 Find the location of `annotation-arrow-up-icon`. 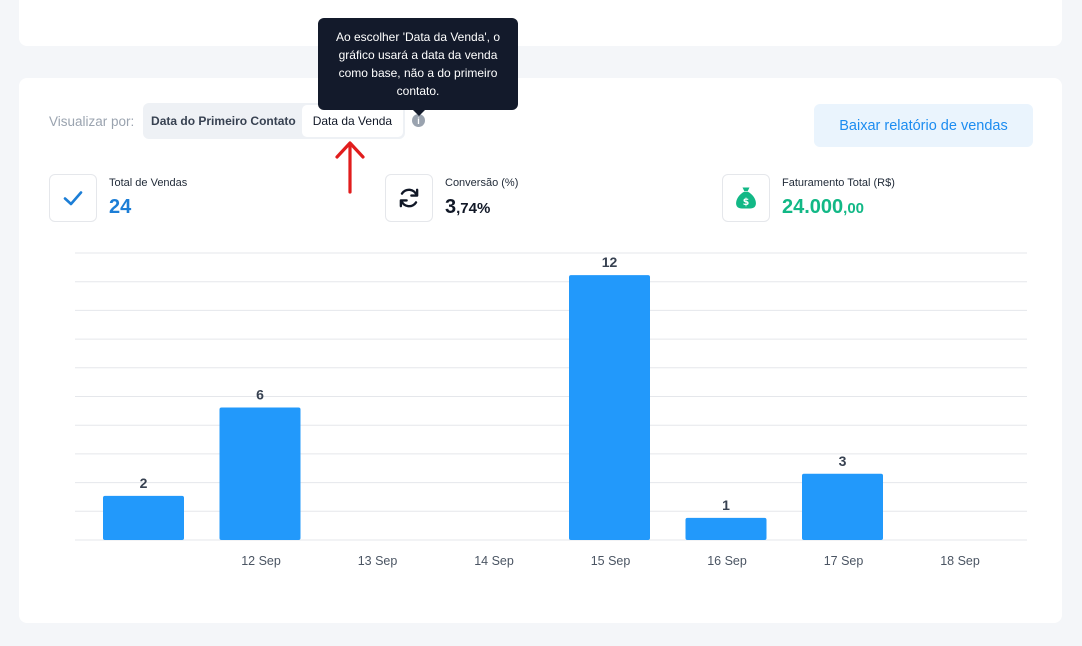

annotation-arrow-up-icon is located at coordinates (350, 167).